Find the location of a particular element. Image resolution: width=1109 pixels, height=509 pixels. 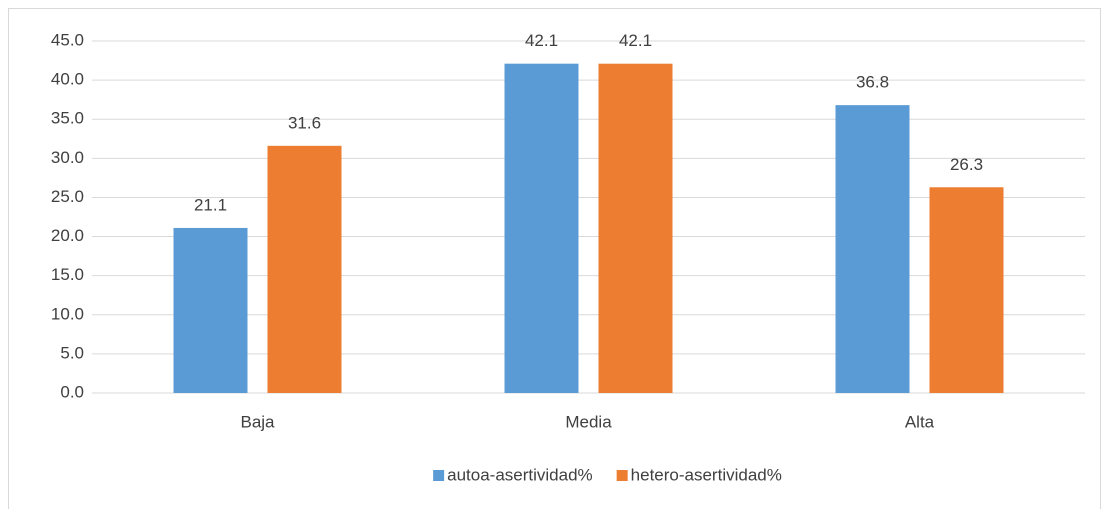

data-label: 21.1 is located at coordinates (210, 204).